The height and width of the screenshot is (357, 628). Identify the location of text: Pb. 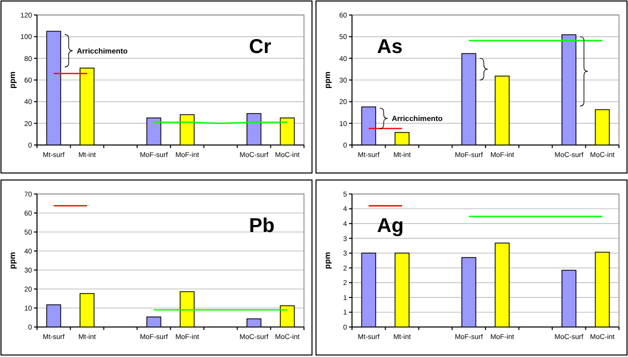
(262, 226).